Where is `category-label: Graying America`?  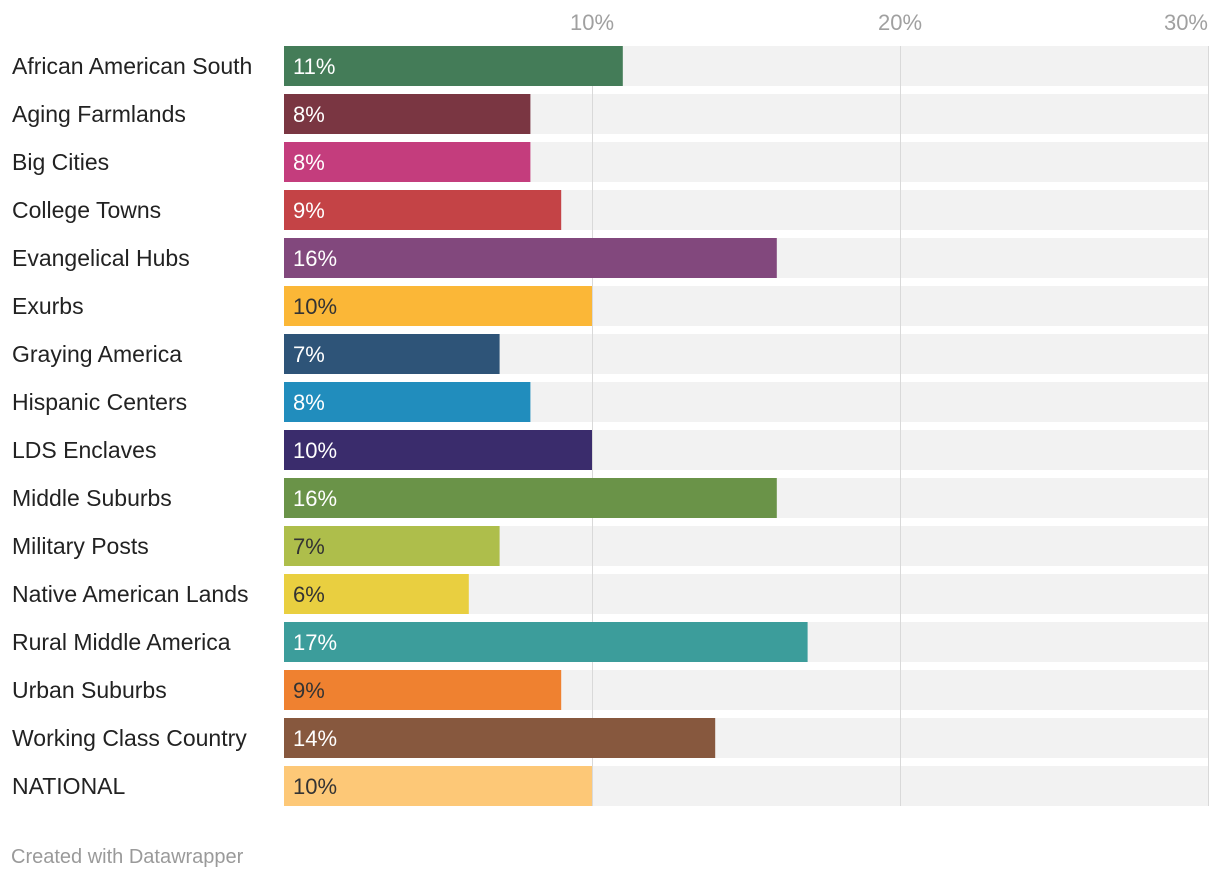 category-label: Graying America is located at coordinates (97, 354).